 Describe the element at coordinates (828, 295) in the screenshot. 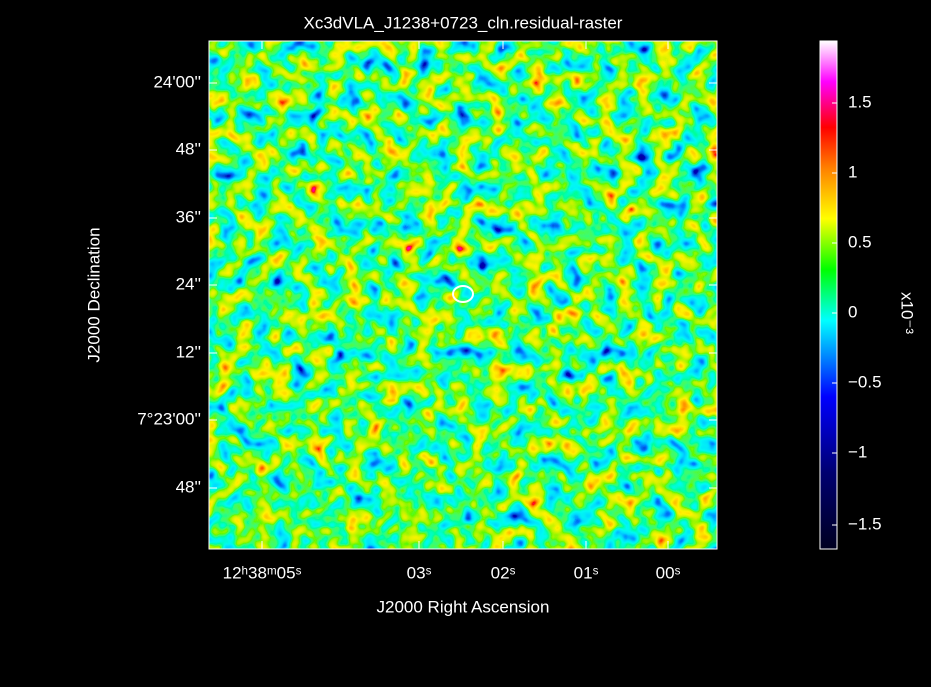

I see `colorbar` at that location.